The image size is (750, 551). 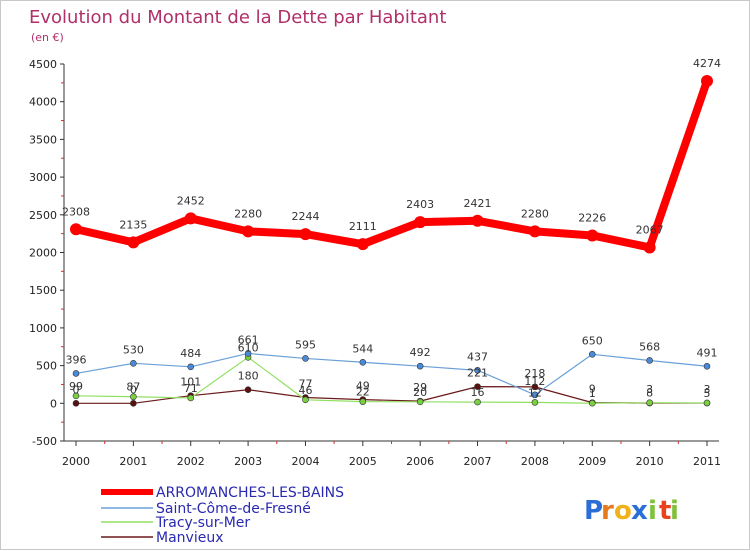 I want to click on x-tick-label: 2007, so click(x=478, y=461).